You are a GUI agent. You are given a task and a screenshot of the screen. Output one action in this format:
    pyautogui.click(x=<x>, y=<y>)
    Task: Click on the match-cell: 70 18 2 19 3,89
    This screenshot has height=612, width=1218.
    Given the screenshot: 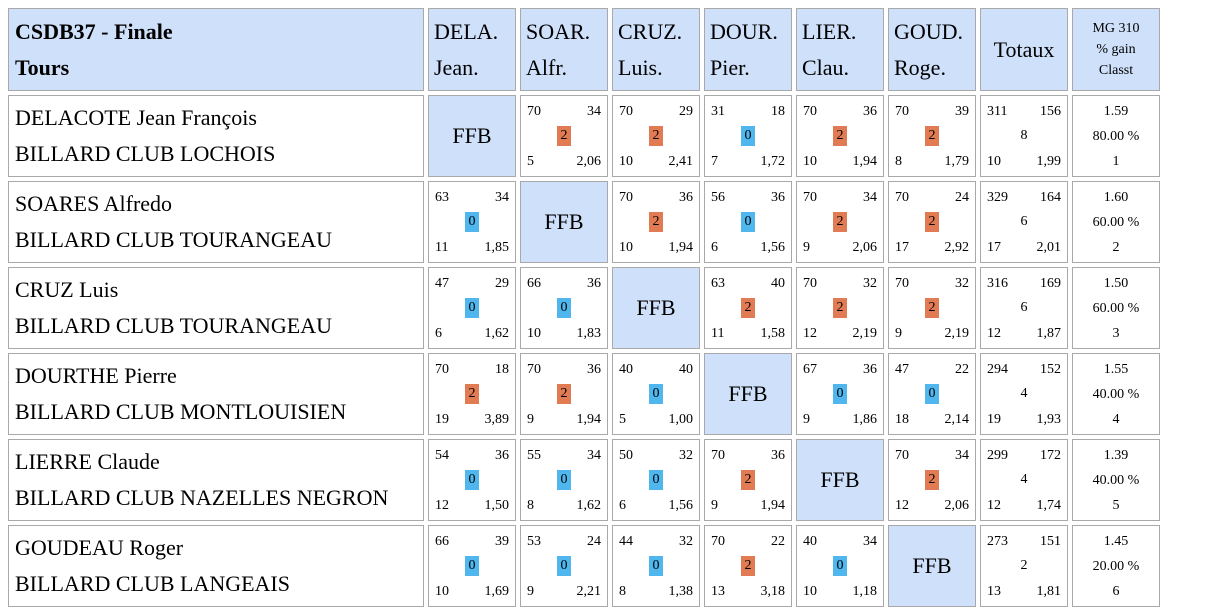 What is the action you would take?
    pyautogui.click(x=472, y=394)
    